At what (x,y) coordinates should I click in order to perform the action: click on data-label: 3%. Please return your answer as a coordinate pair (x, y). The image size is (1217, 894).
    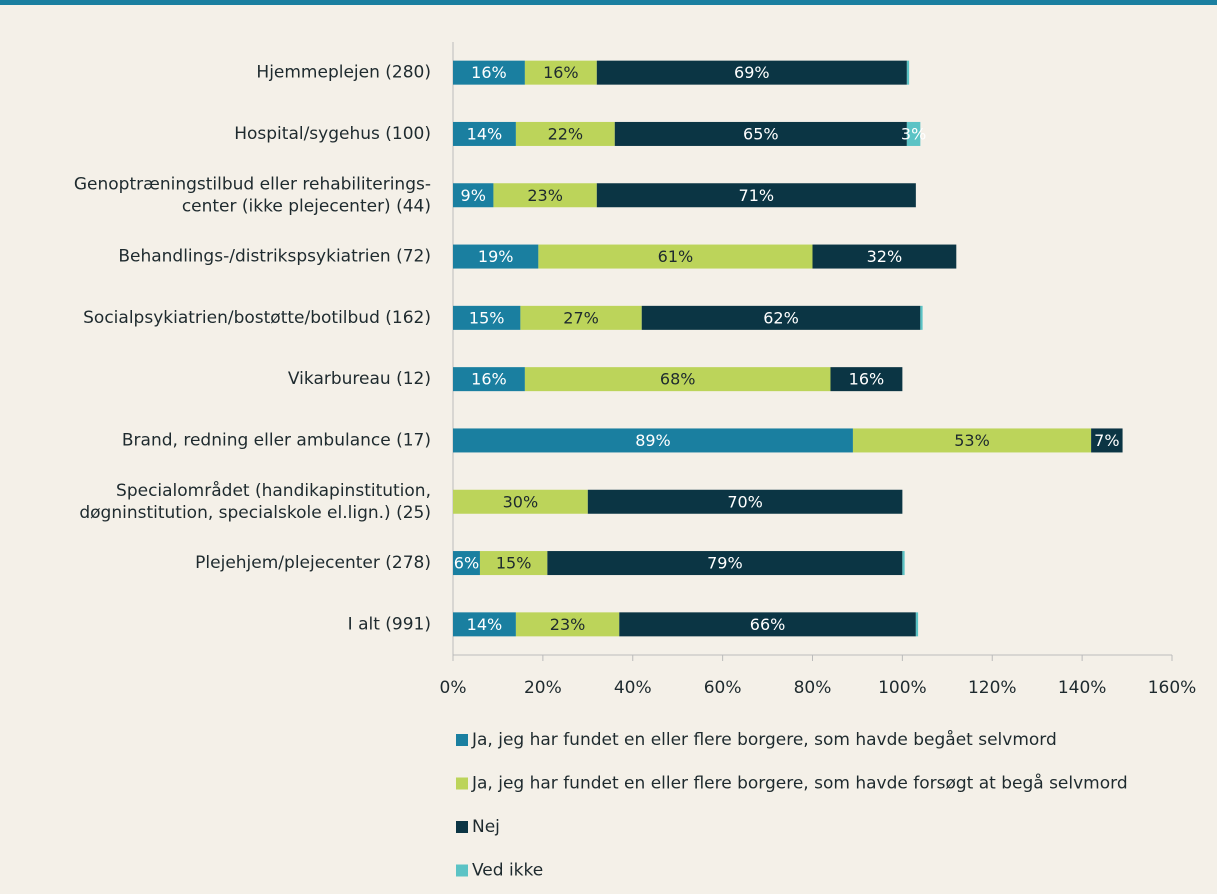
    Looking at the image, I should click on (913, 133).